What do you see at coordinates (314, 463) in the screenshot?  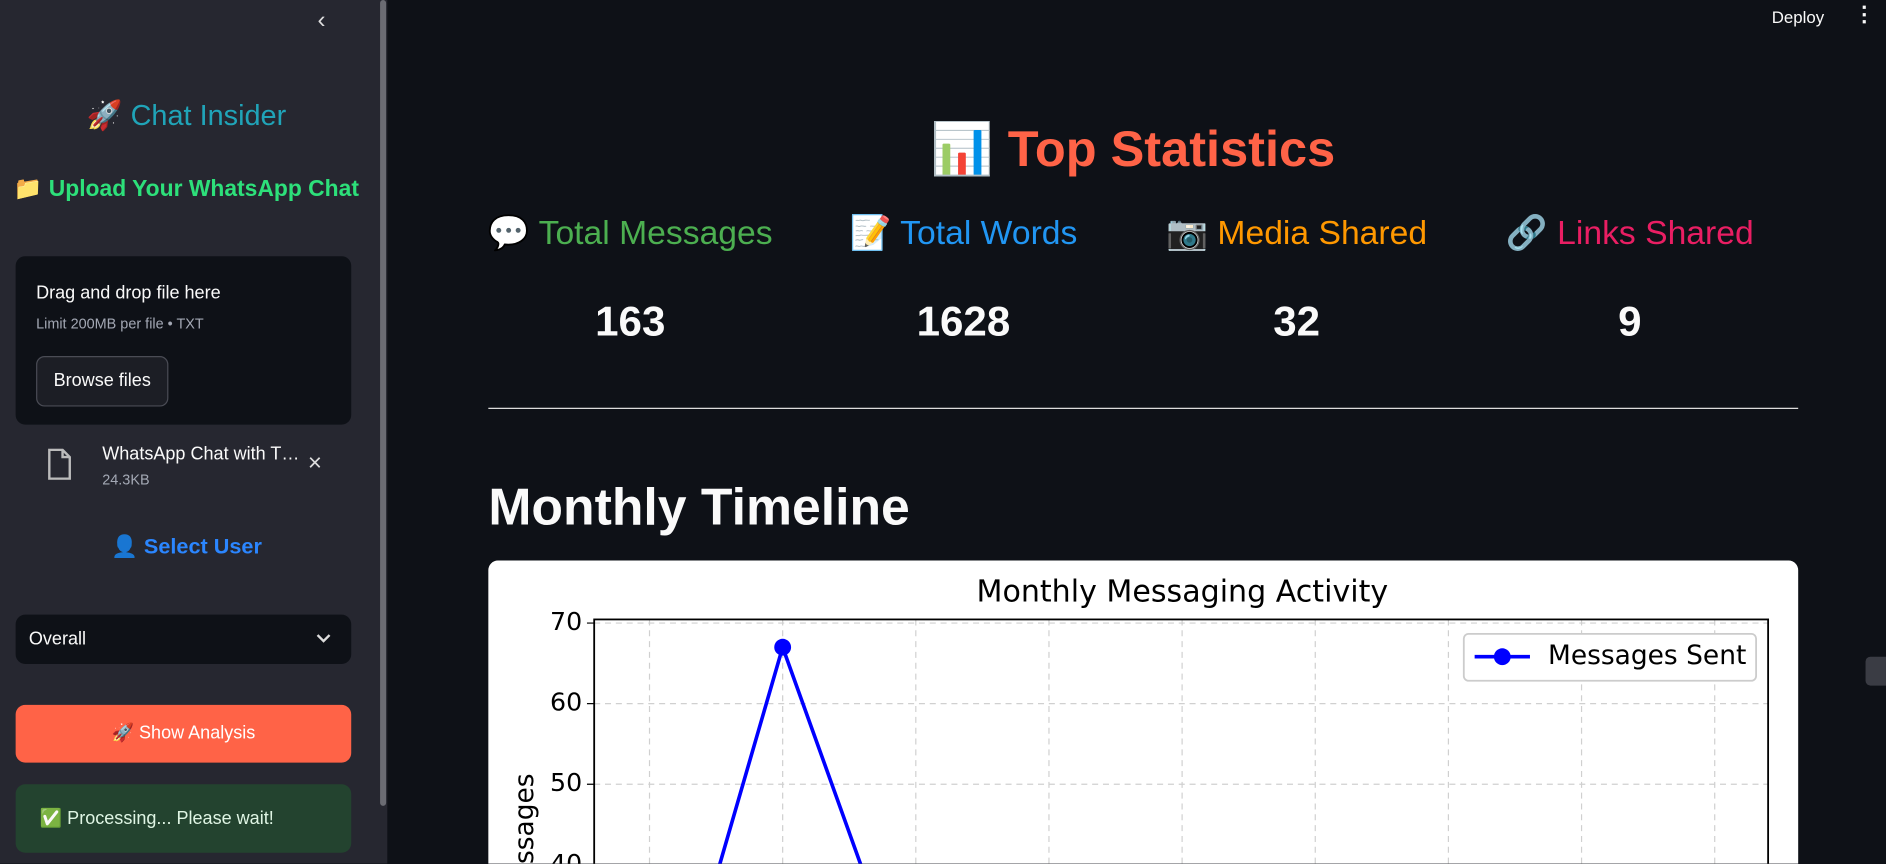 I see `remove-file: ×` at bounding box center [314, 463].